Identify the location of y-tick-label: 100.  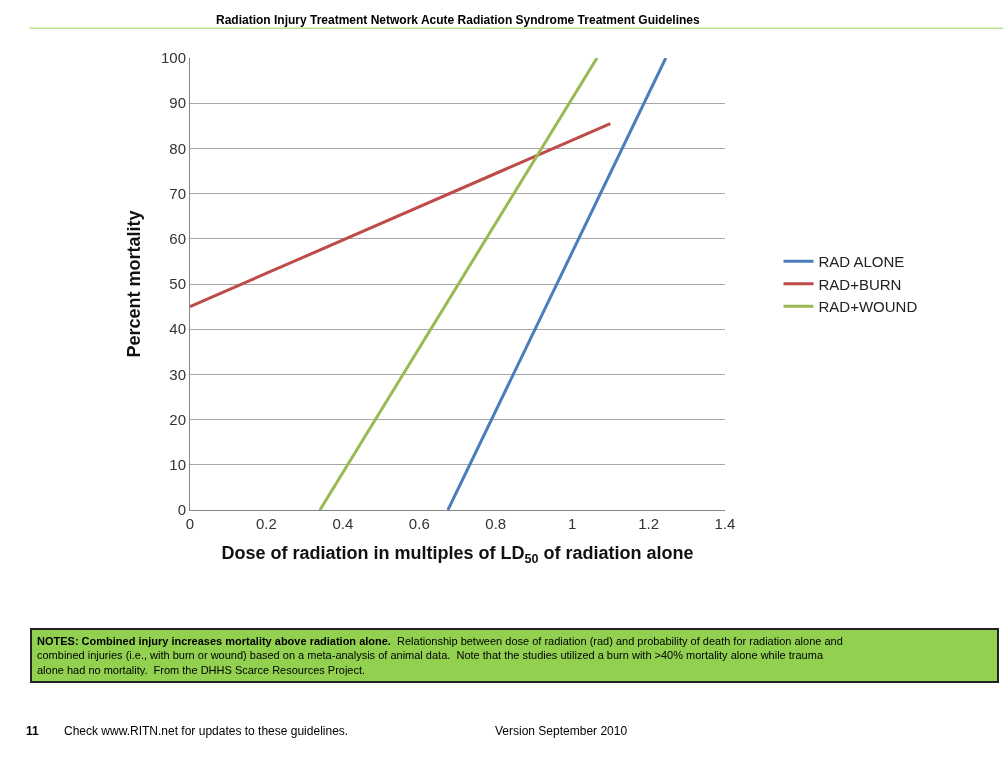
(173, 58).